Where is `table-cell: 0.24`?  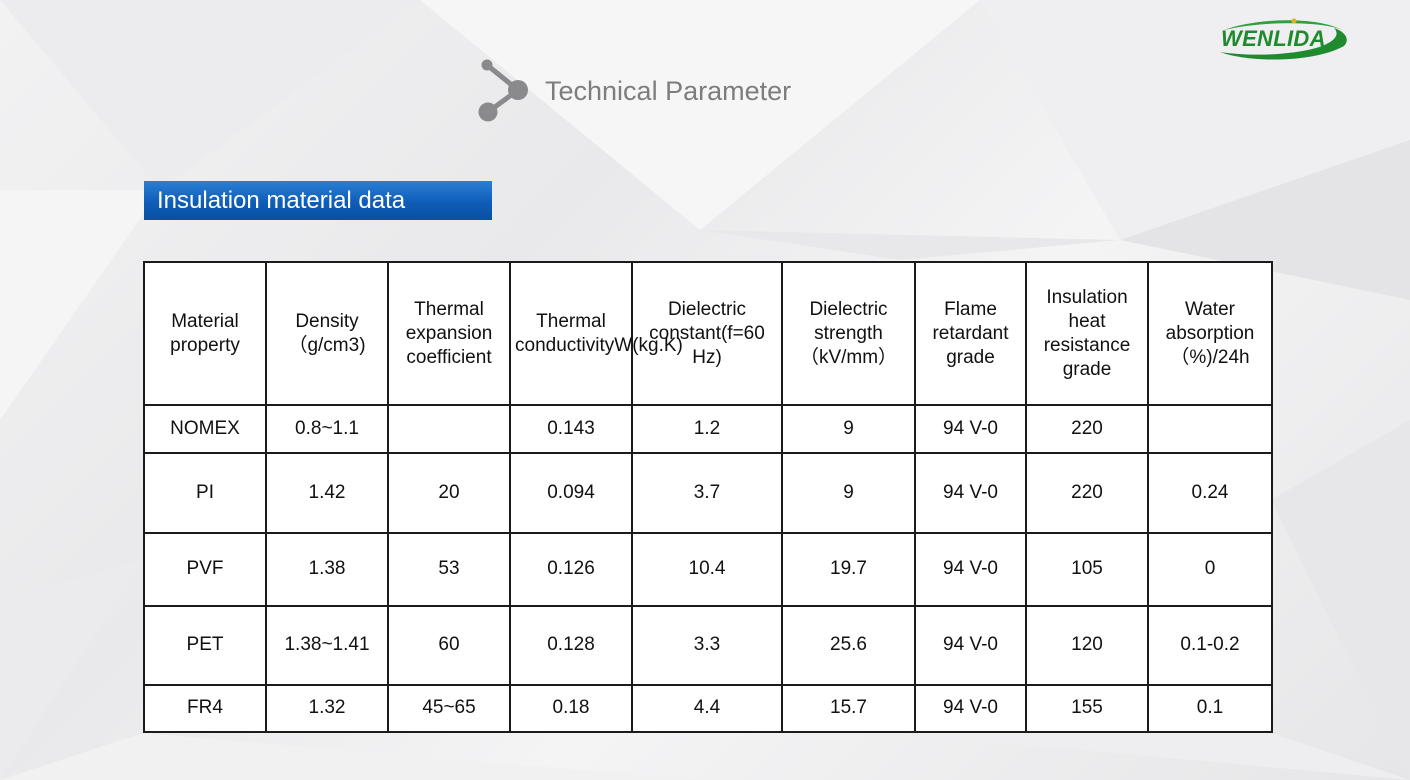 table-cell: 0.24 is located at coordinates (1210, 493).